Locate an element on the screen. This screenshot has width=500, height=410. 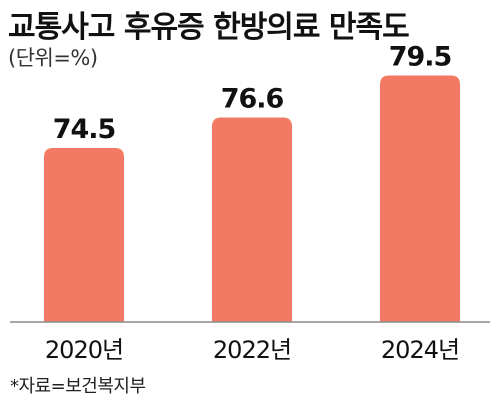
value-label: 74.5 is located at coordinates (84, 129).